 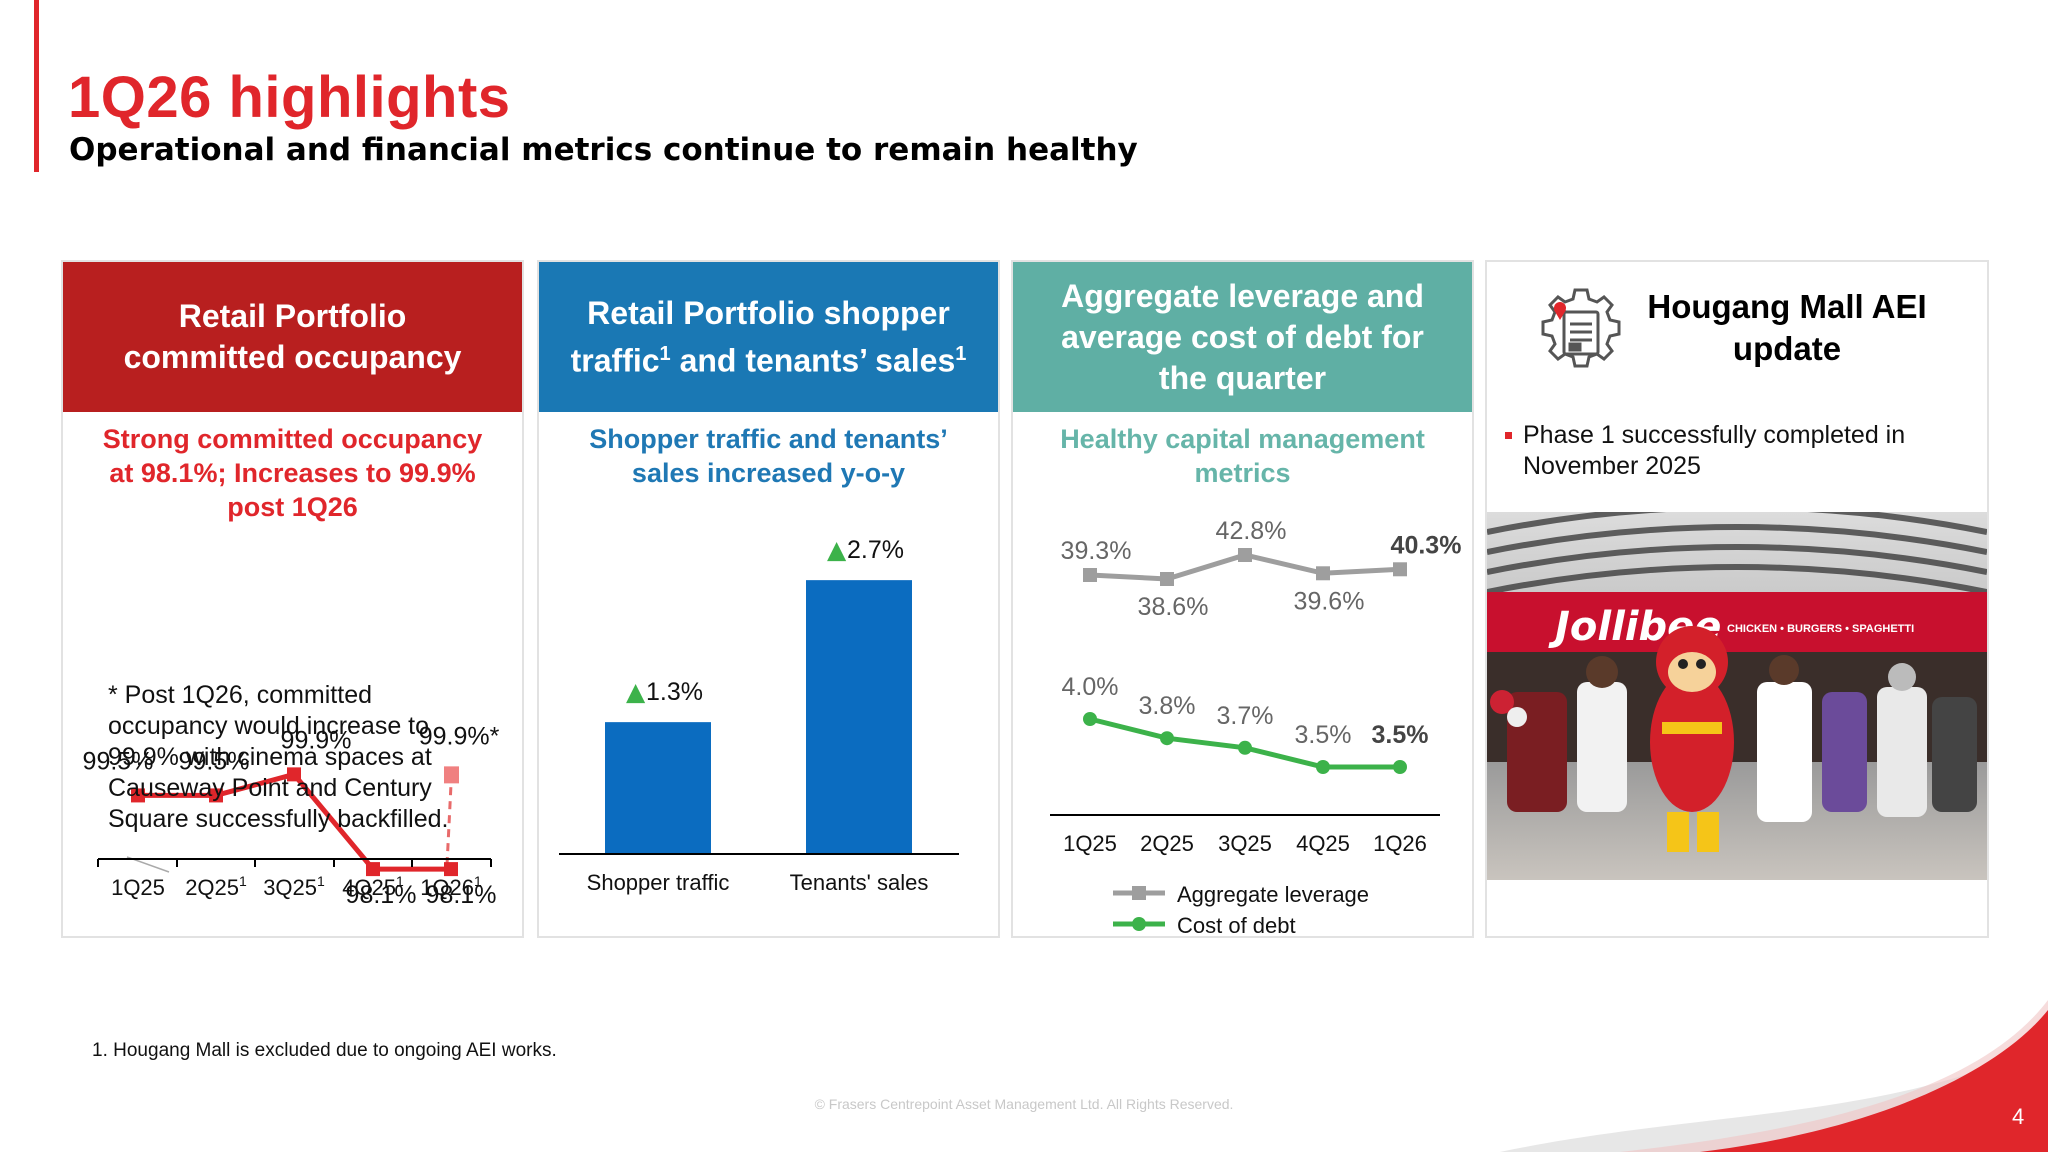 I want to click on leverage-subheading: Healthy capital management metrics, so click(x=1242, y=456).